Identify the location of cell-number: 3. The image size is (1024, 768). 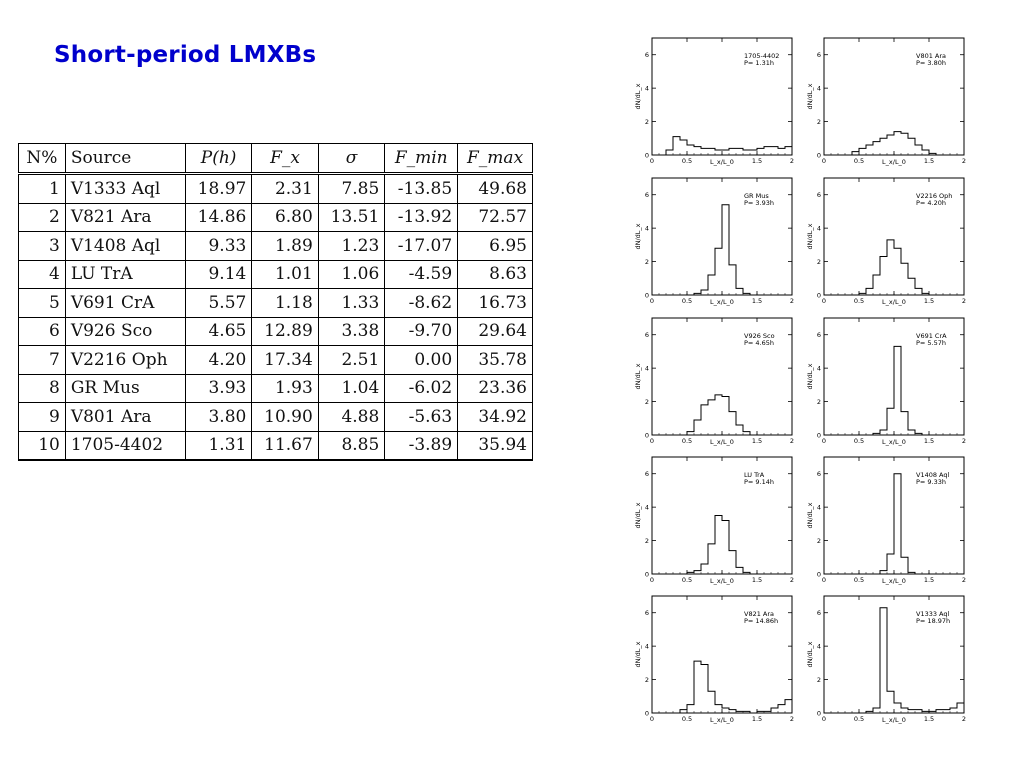
(42, 245).